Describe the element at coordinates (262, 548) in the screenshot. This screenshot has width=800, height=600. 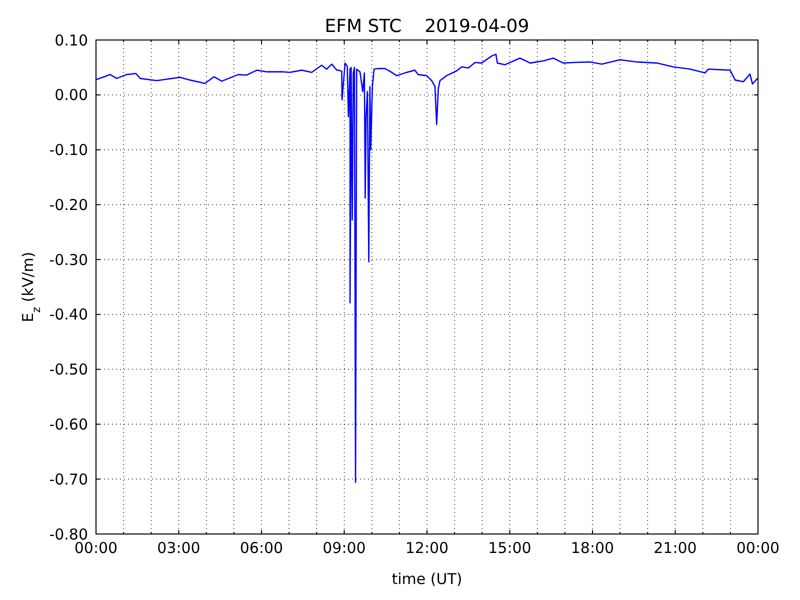
I see `x-tick-label: 06:00` at that location.